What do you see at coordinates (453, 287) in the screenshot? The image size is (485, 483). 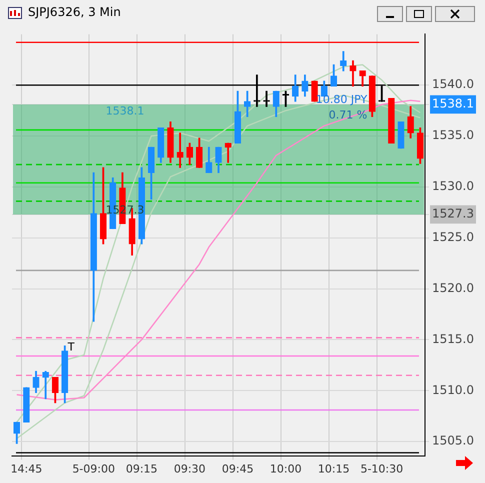 I see `y-tick-label: 1520.0` at bounding box center [453, 287].